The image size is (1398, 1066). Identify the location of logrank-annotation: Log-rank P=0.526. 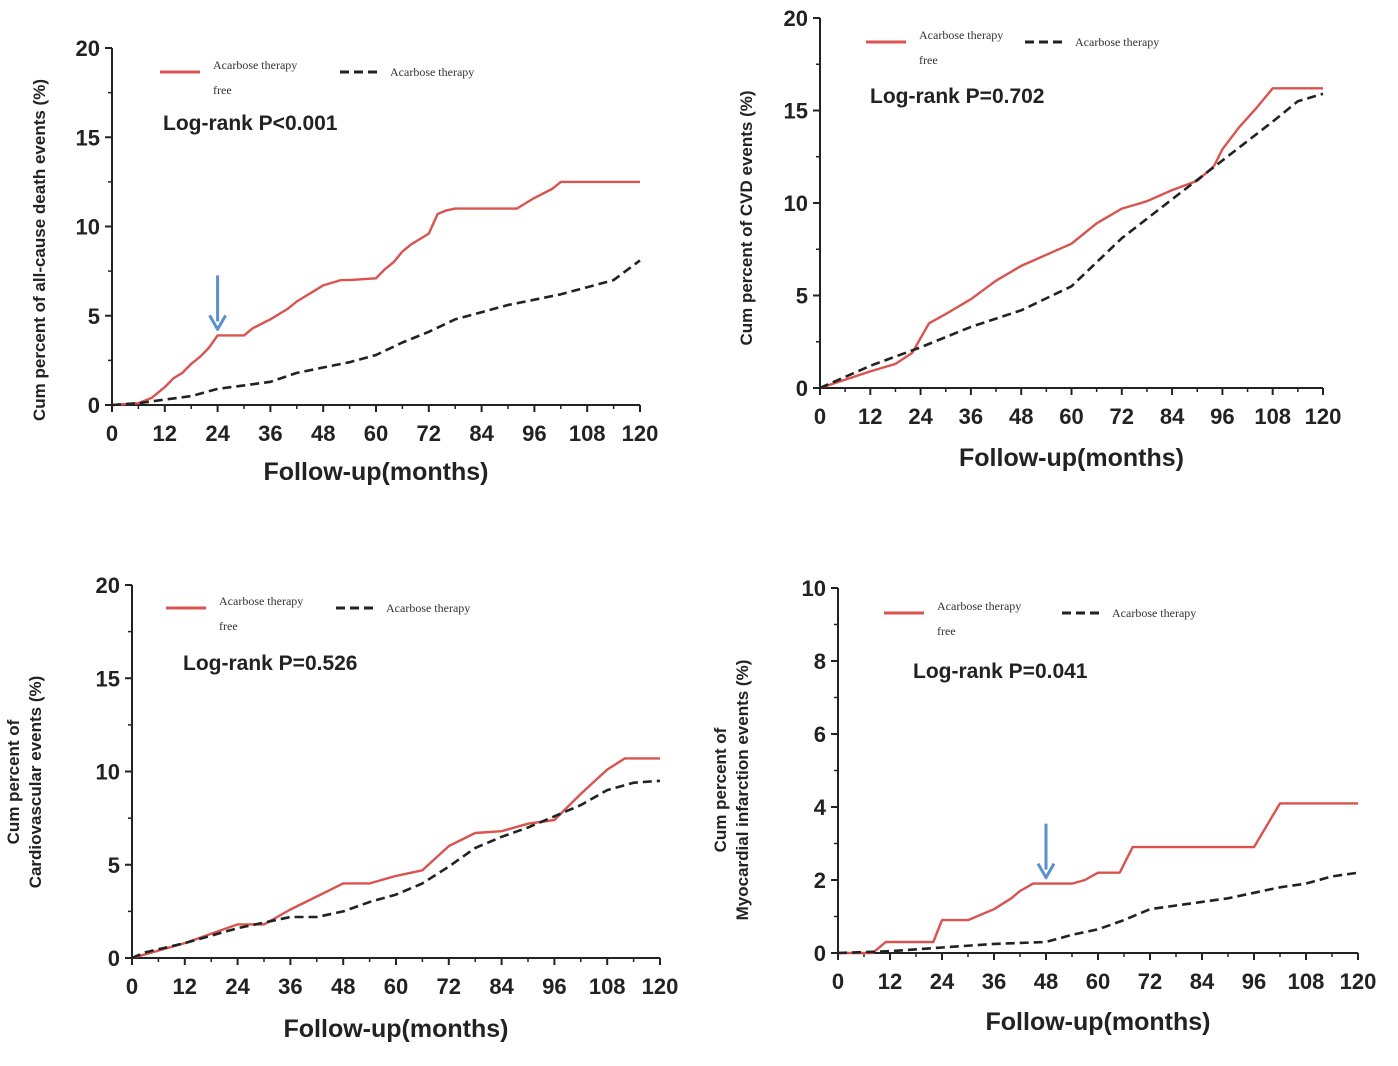
(270, 663).